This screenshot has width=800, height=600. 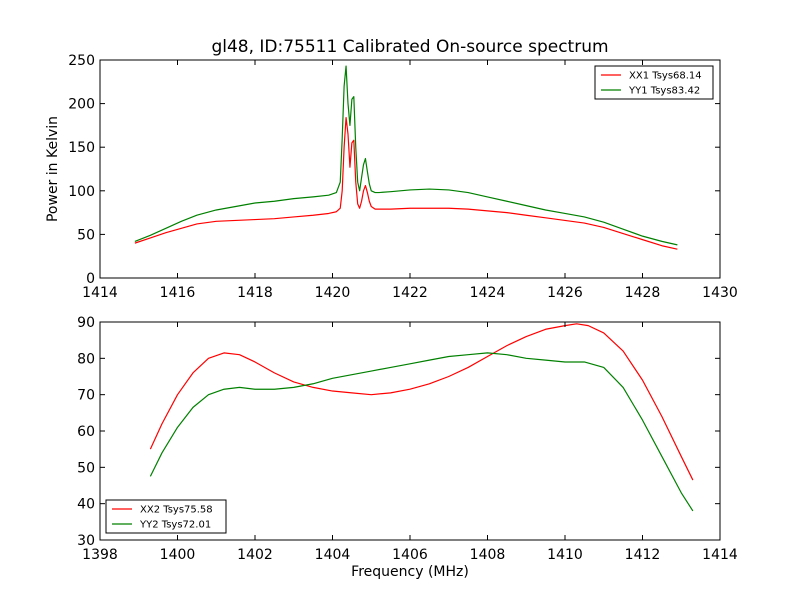 What do you see at coordinates (81, 148) in the screenshot?
I see `y-tick-label: 150` at bounding box center [81, 148].